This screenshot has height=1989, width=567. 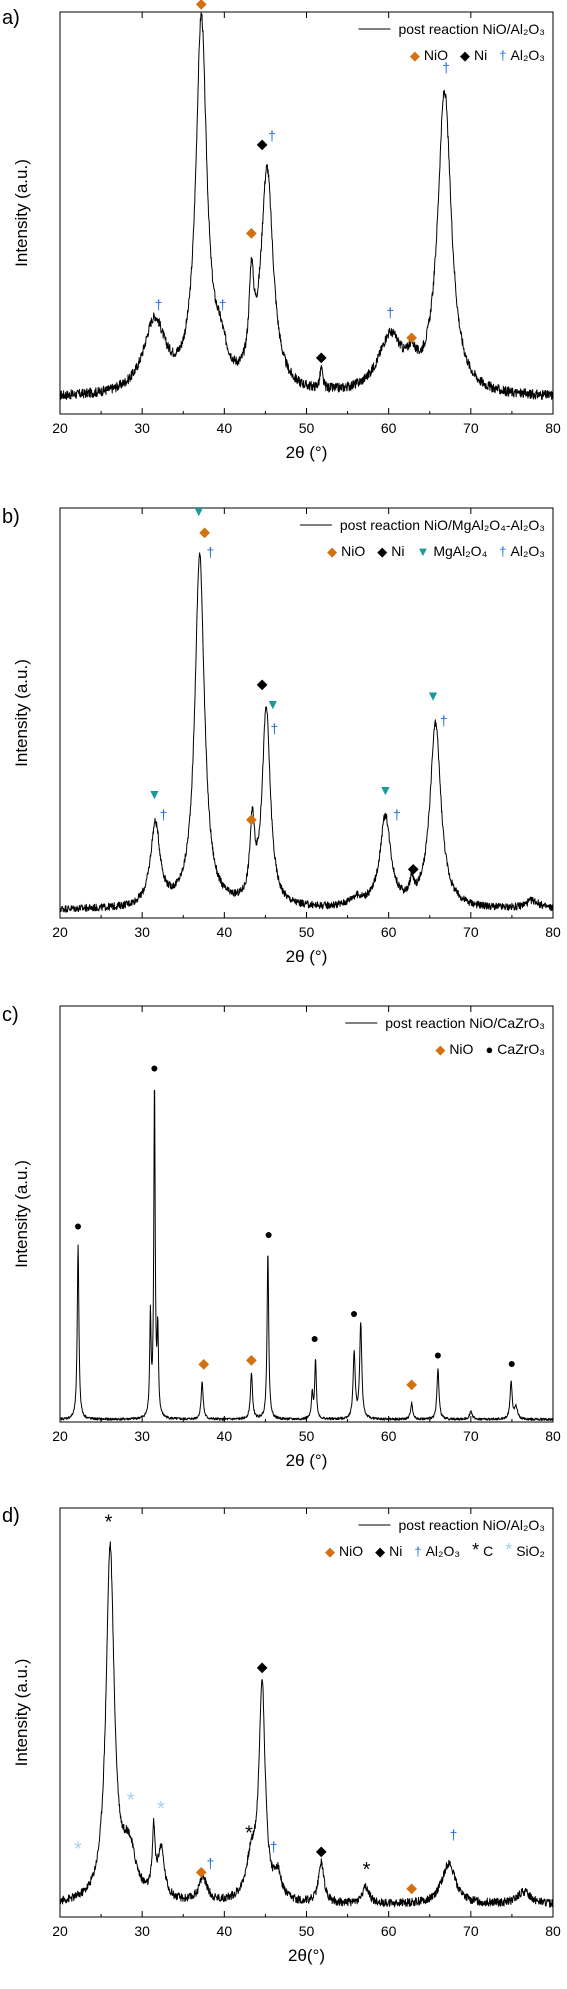 I want to click on legend-label: C, so click(x=488, y=1551).